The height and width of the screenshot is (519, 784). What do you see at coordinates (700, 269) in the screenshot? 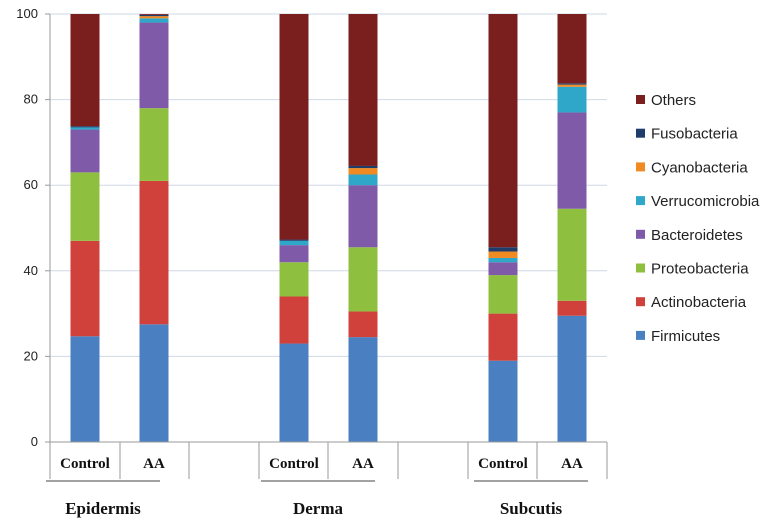
I see `legend-label: Proteobacteria` at bounding box center [700, 269].